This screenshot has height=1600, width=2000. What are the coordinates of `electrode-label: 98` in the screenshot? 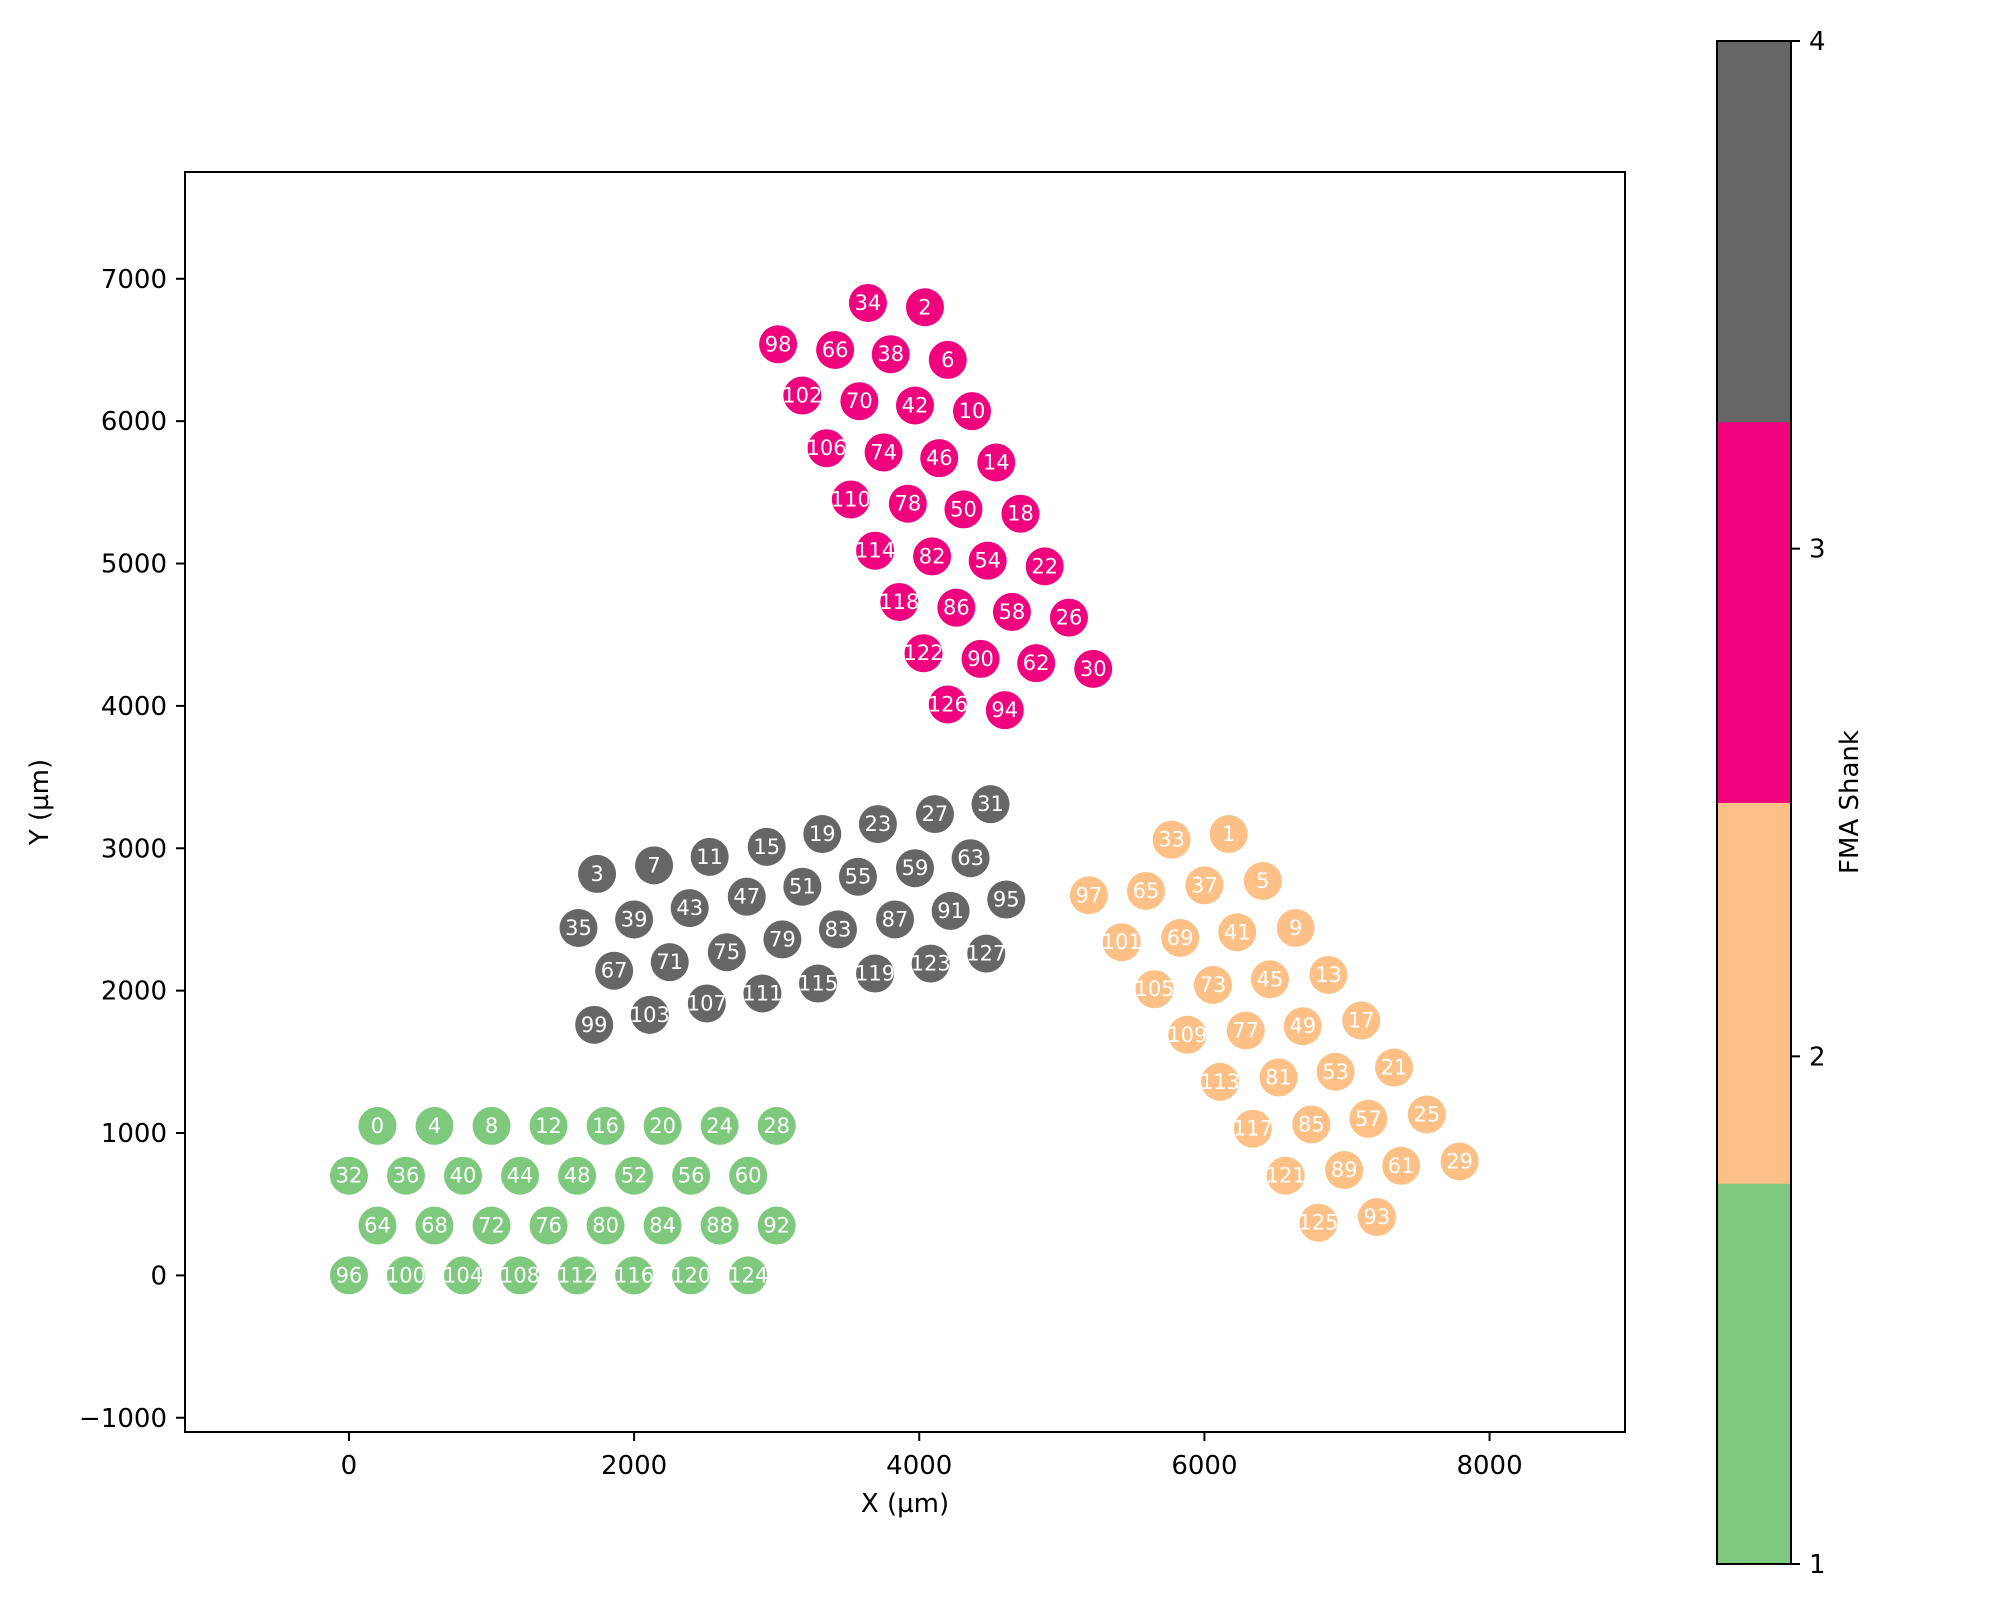 It's located at (778, 344).